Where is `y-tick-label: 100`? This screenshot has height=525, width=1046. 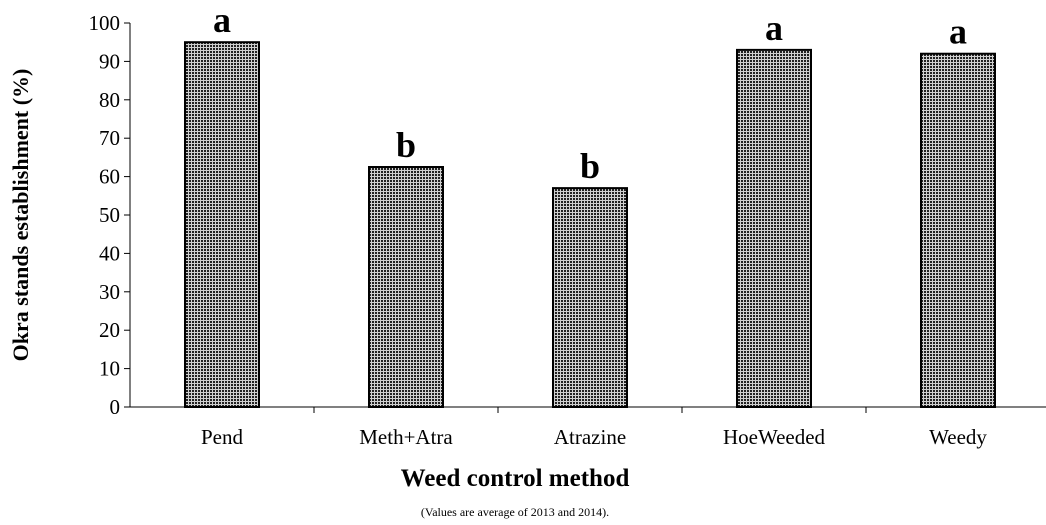 y-tick-label: 100 is located at coordinates (105, 23).